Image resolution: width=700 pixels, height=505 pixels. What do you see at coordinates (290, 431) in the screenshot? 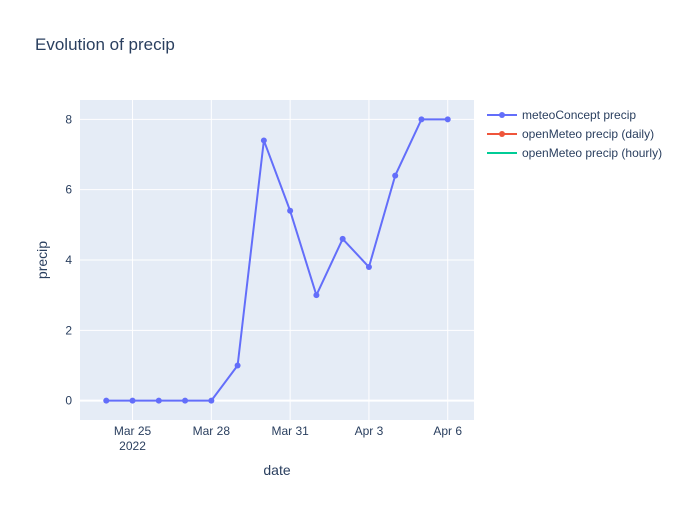
I see `x-tick-label: Mar 31` at bounding box center [290, 431].